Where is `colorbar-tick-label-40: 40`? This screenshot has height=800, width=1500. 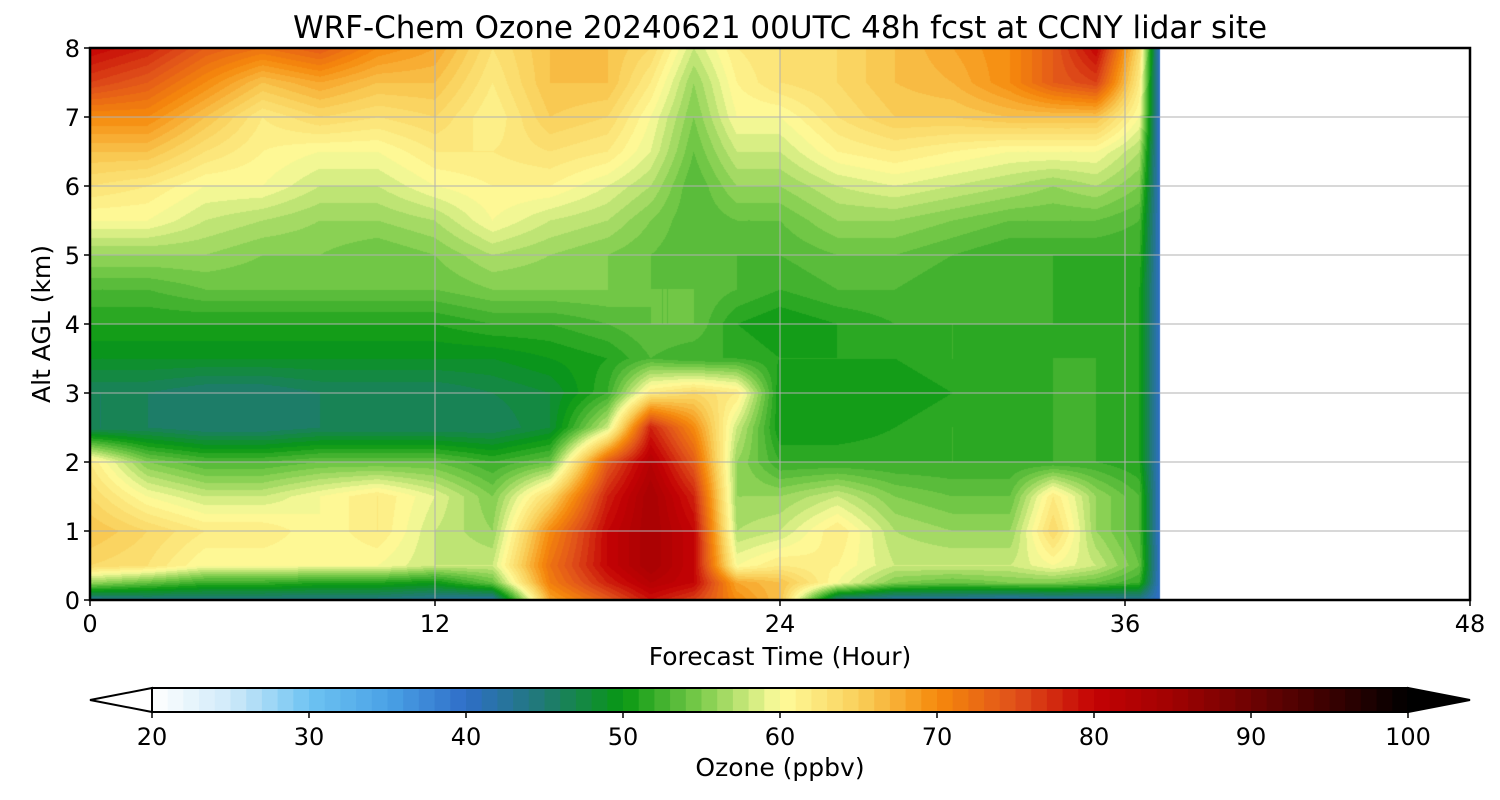 colorbar-tick-label-40: 40 is located at coordinates (466, 737).